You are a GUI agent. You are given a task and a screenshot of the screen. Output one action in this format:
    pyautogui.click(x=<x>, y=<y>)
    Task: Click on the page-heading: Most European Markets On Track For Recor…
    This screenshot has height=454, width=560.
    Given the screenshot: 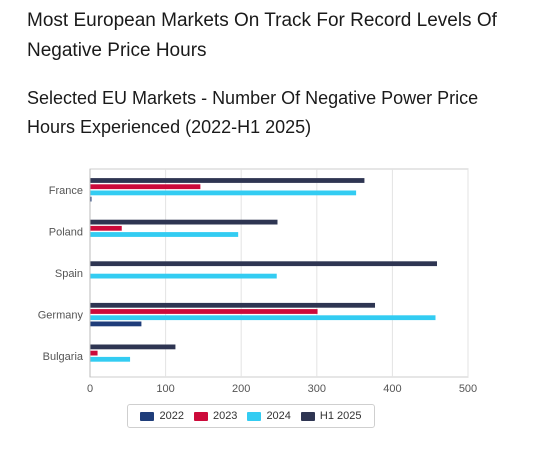 What is the action you would take?
    pyautogui.click(x=262, y=35)
    